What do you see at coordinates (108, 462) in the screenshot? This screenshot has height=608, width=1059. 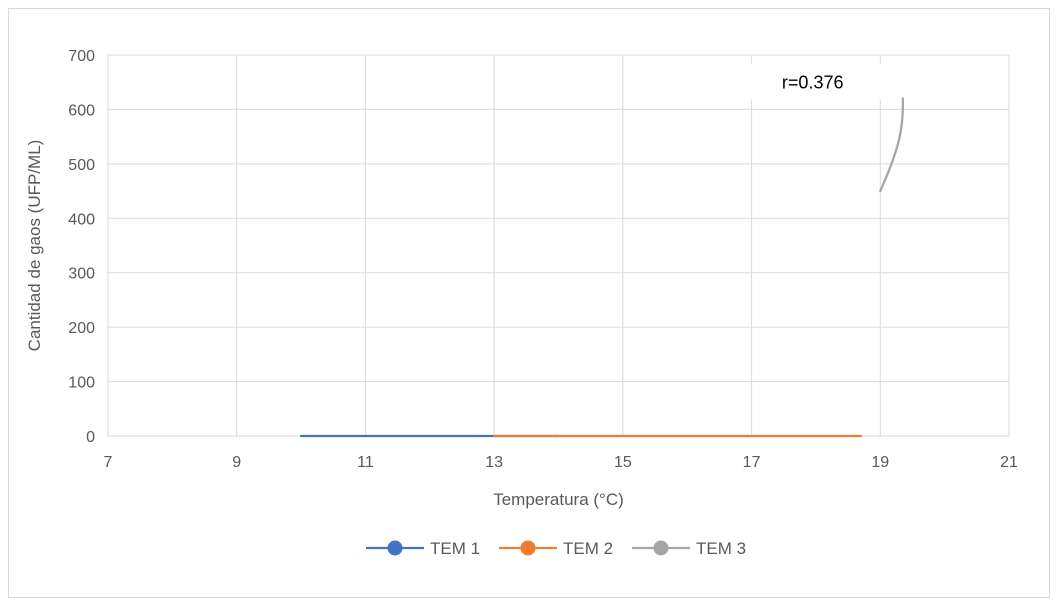 I see `x-tick-label: 7` at bounding box center [108, 462].